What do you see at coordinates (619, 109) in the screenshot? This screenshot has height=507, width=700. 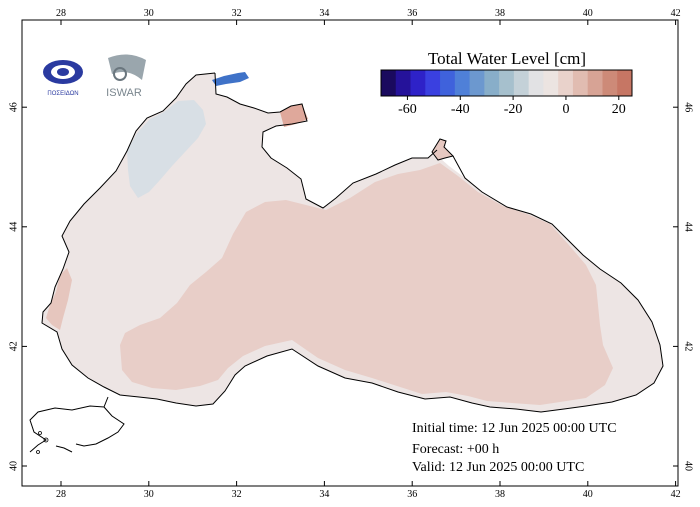 I see `colorbar-tick-label: 20` at bounding box center [619, 109].